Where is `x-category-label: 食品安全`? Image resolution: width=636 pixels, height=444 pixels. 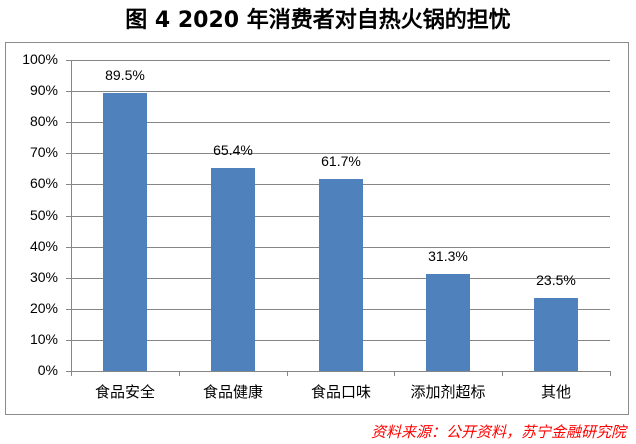
x-category-label: 食品安全 is located at coordinates (124, 392).